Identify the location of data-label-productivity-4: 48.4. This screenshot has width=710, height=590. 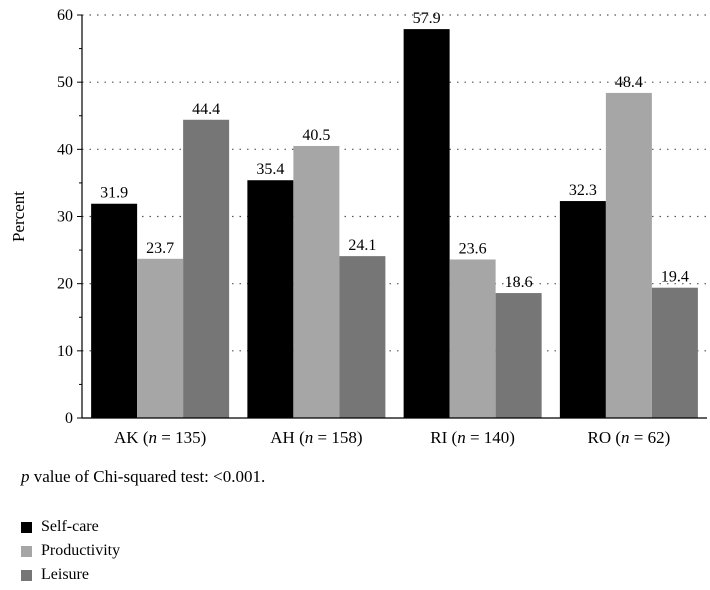
(629, 82).